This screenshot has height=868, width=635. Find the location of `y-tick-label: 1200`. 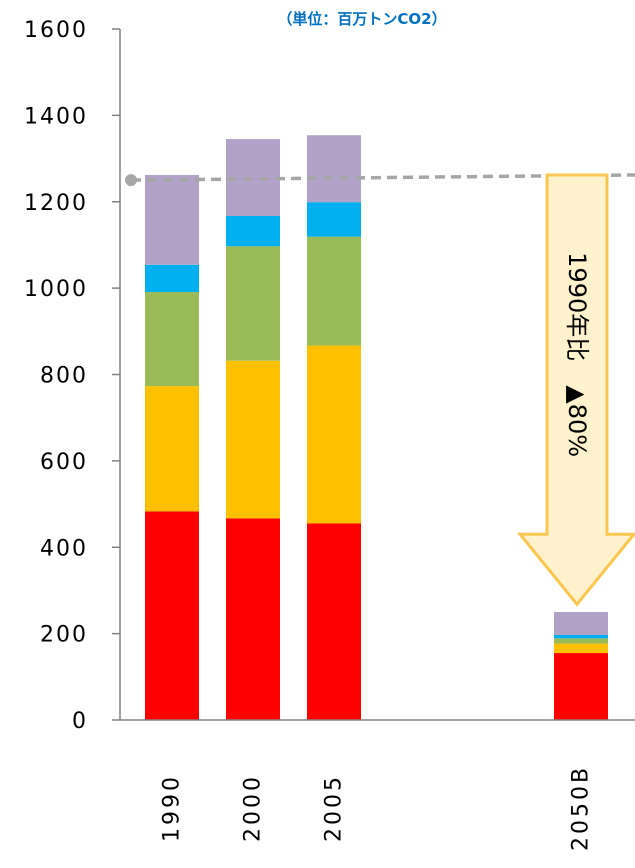

y-tick-label: 1200 is located at coordinates (56, 203).